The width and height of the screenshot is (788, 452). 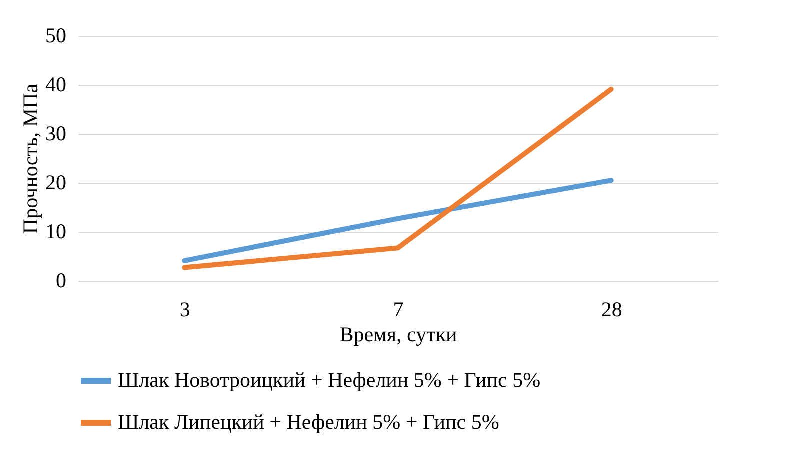 I want to click on x-tick-label: 7, so click(x=398, y=310).